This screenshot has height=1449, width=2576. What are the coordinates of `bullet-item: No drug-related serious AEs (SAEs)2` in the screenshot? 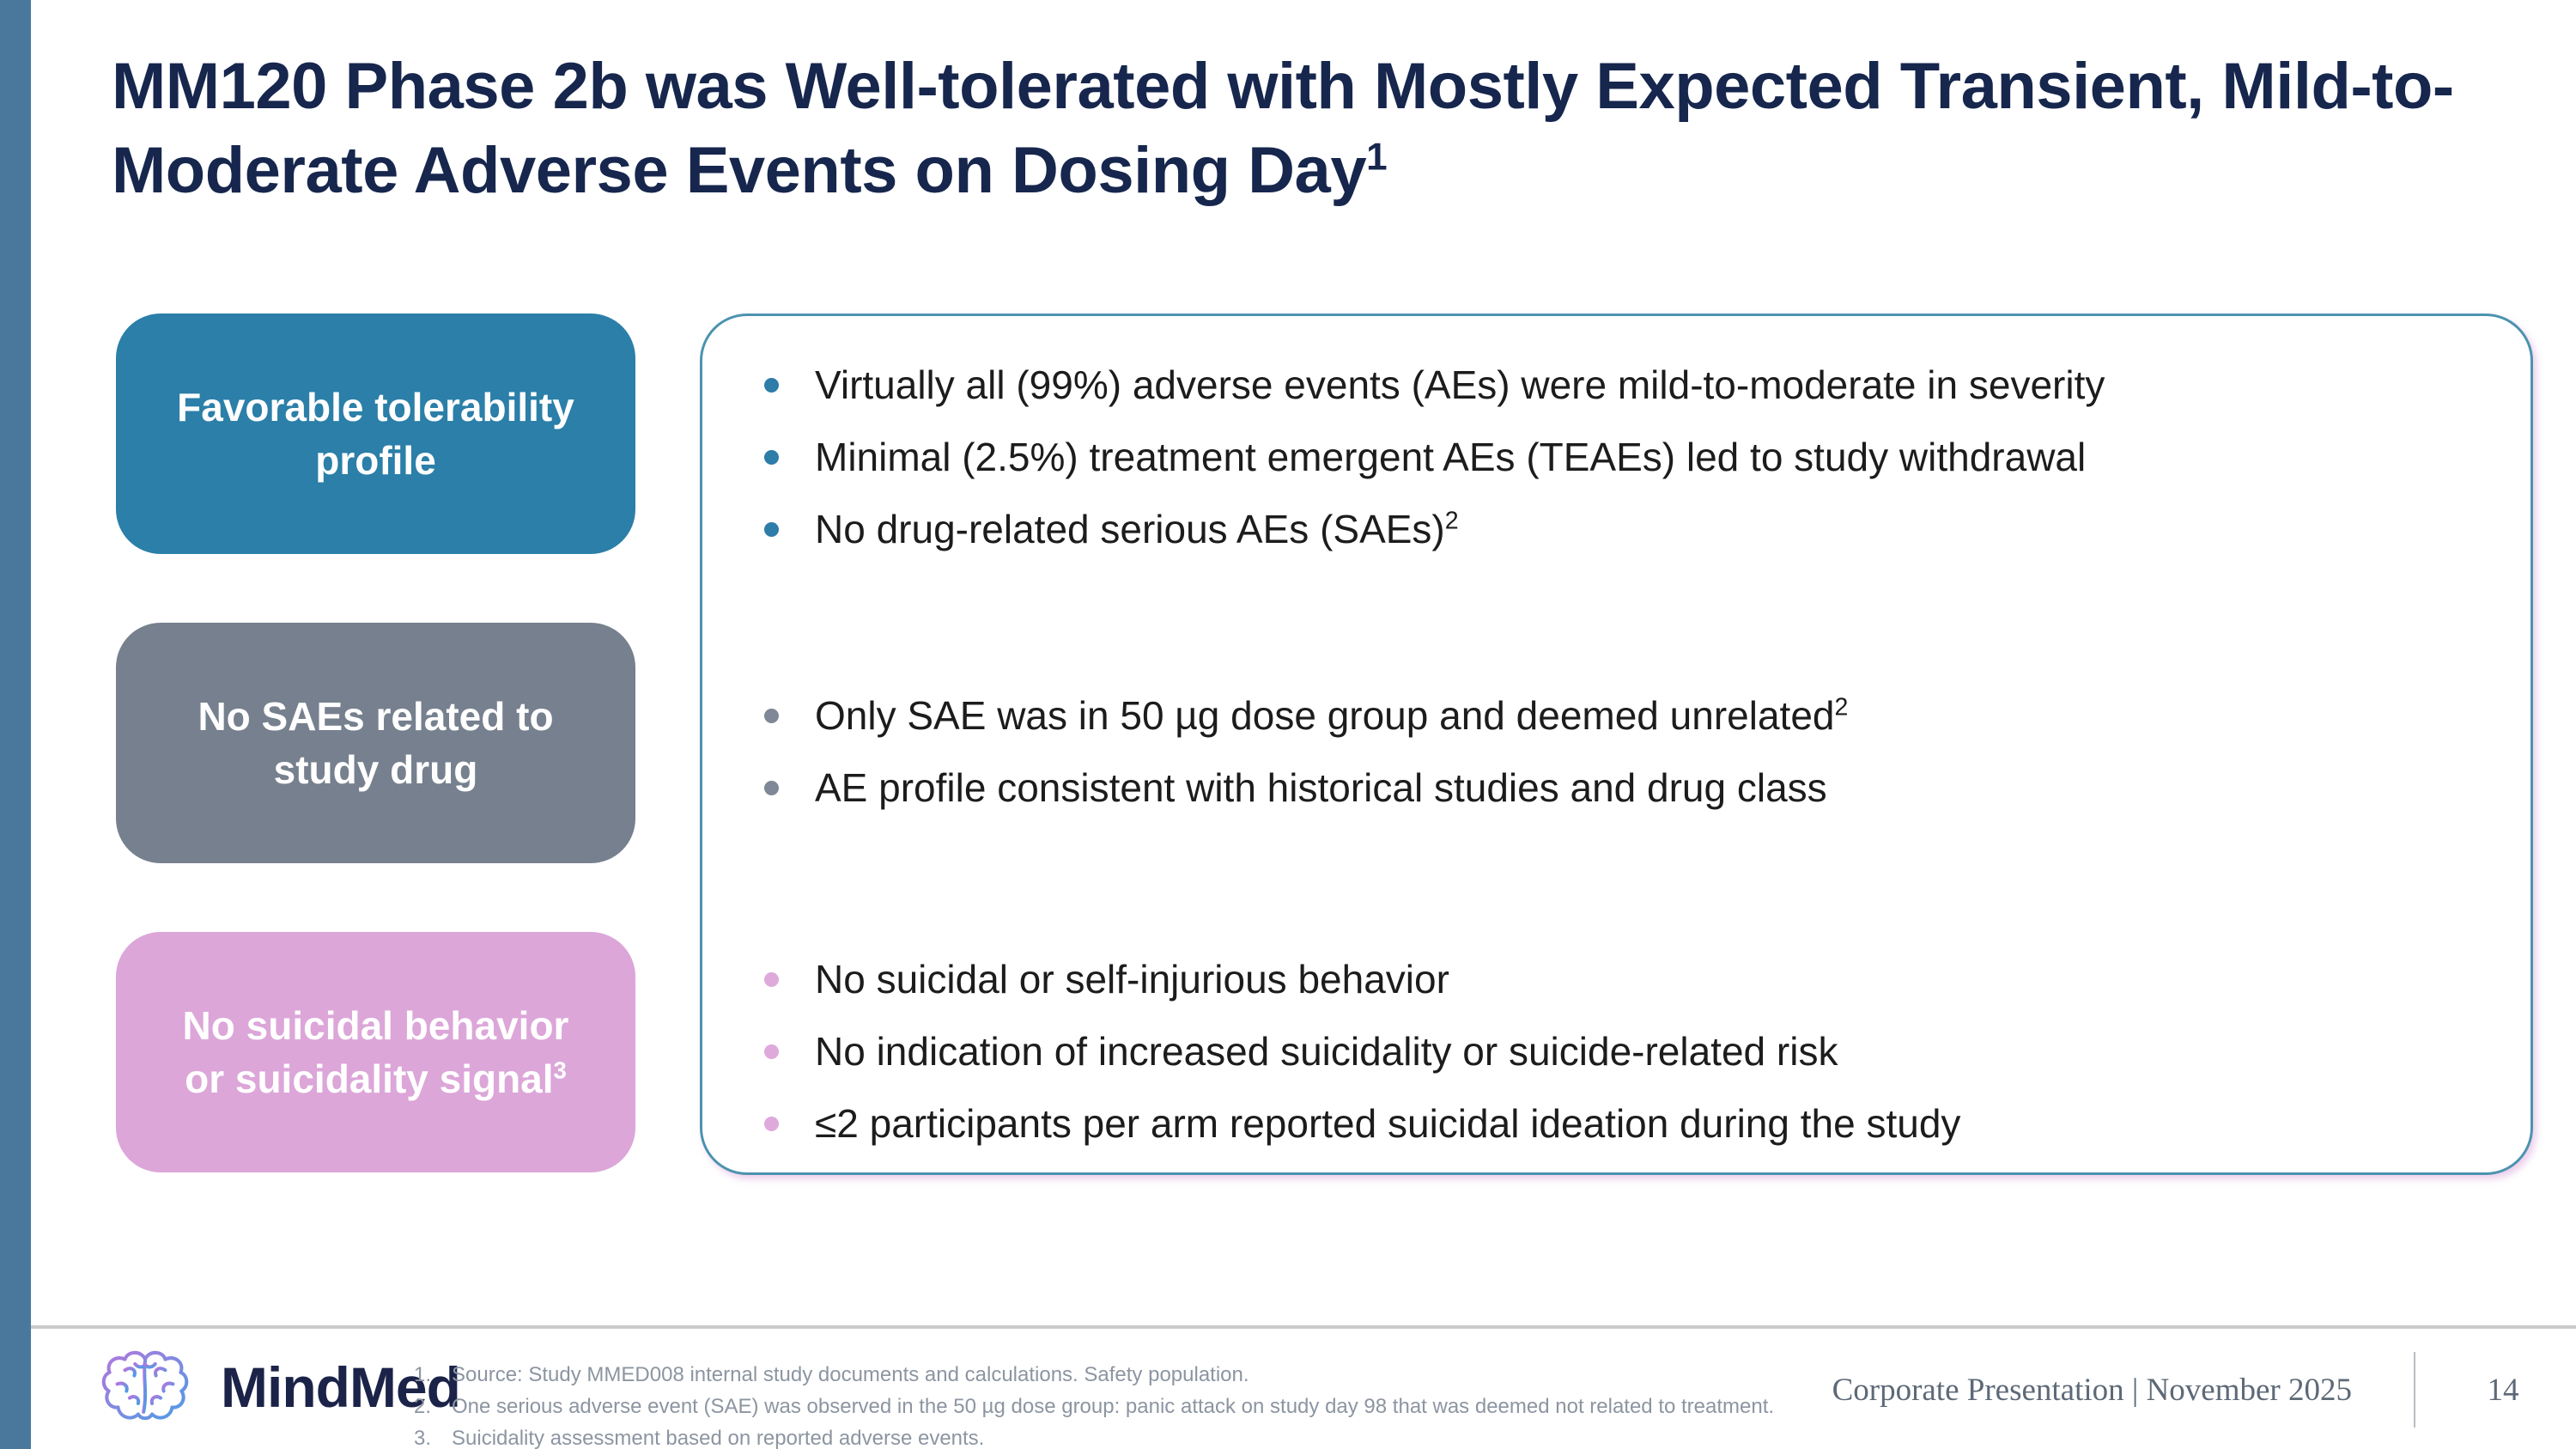 It's located at (1630, 529).